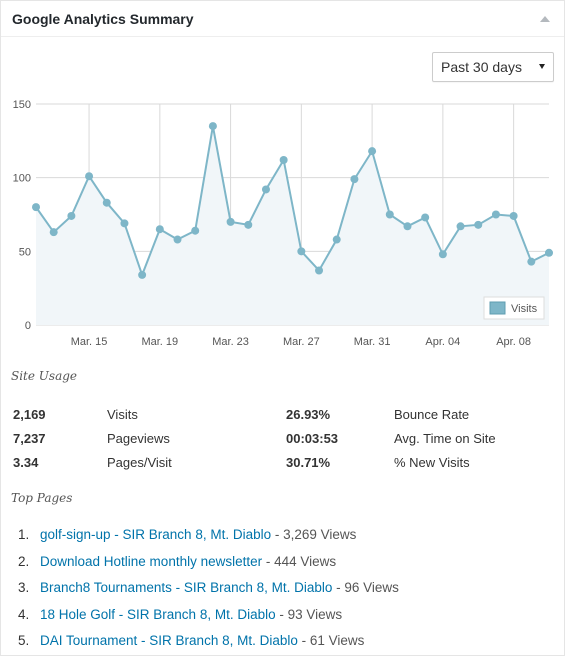 Image resolution: width=565 pixels, height=656 pixels. What do you see at coordinates (28, 326) in the screenshot?
I see `y-tick-label: 0` at bounding box center [28, 326].